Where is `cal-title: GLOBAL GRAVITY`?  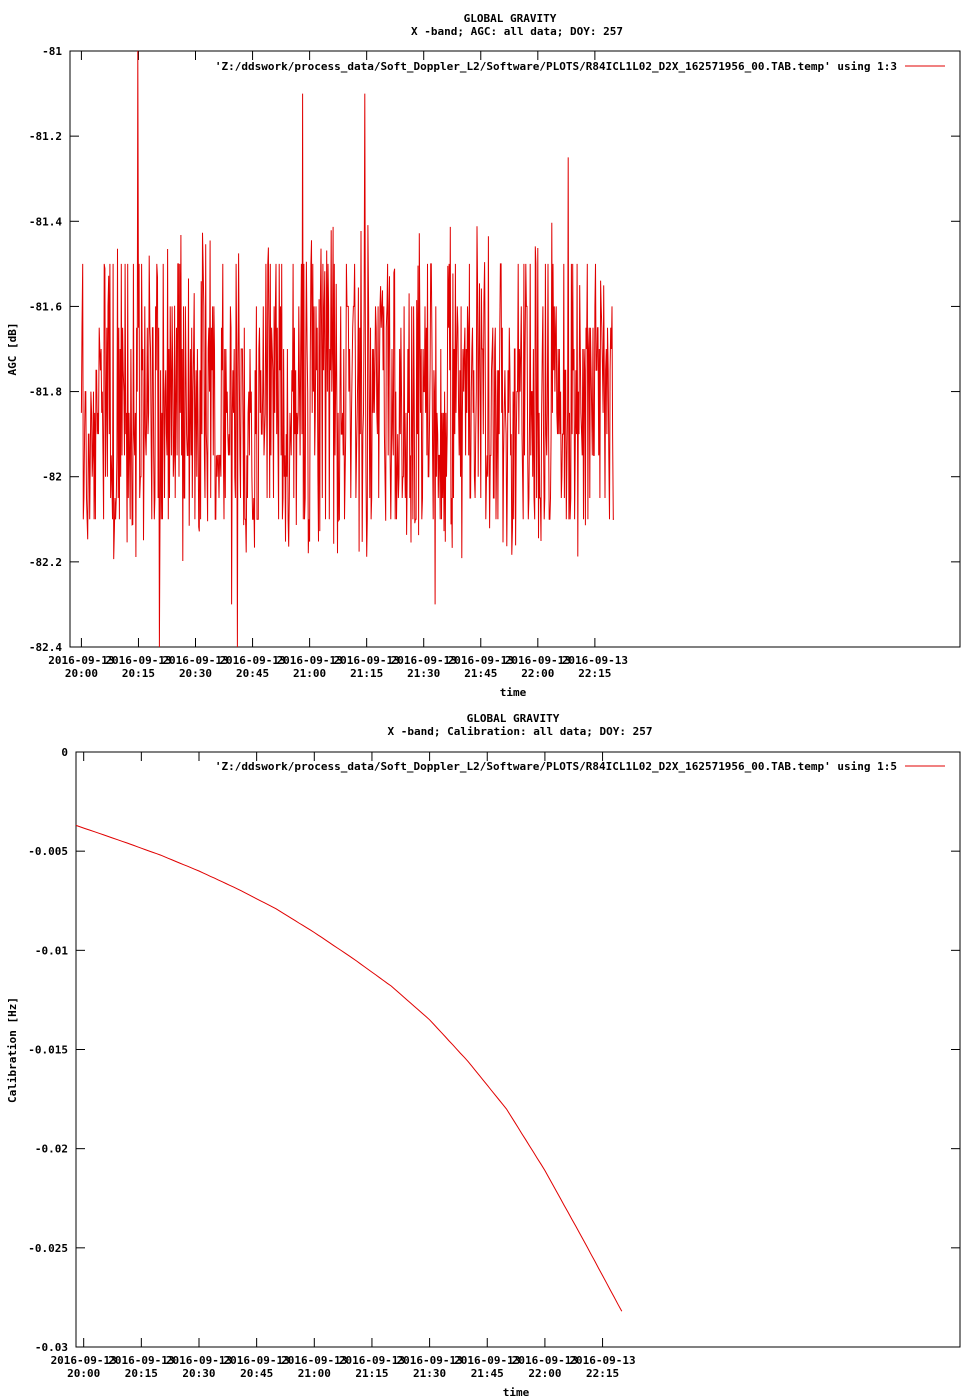
cal-title: GLOBAL GRAVITY is located at coordinates (513, 718).